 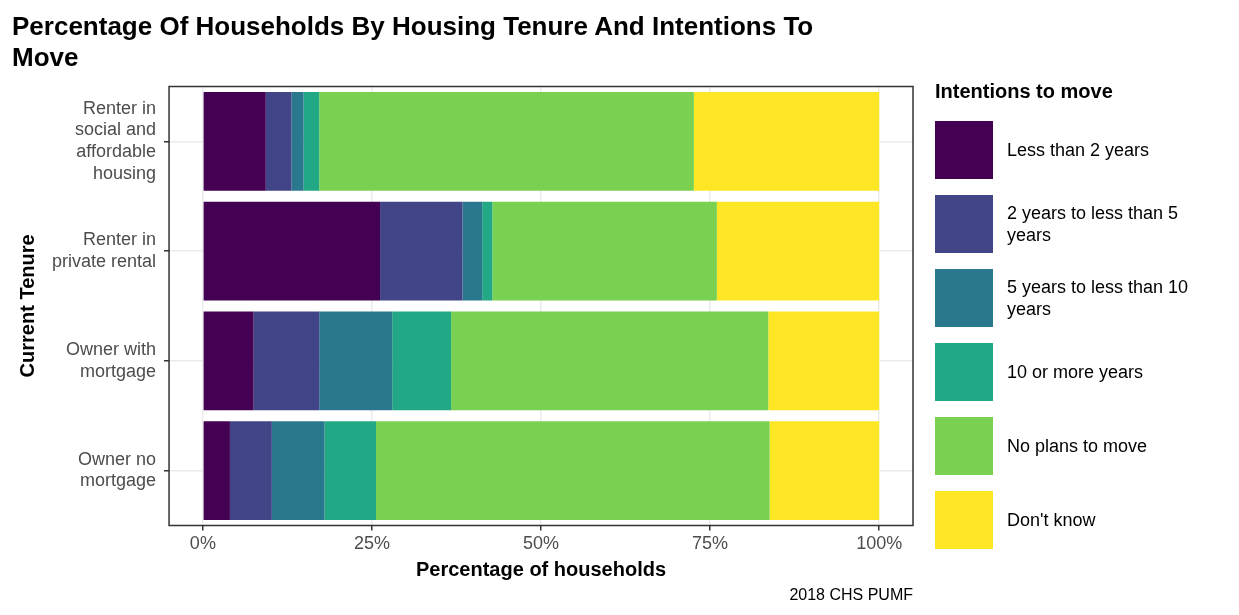 What do you see at coordinates (1024, 91) in the screenshot?
I see `legend-title: Intentions to move` at bounding box center [1024, 91].